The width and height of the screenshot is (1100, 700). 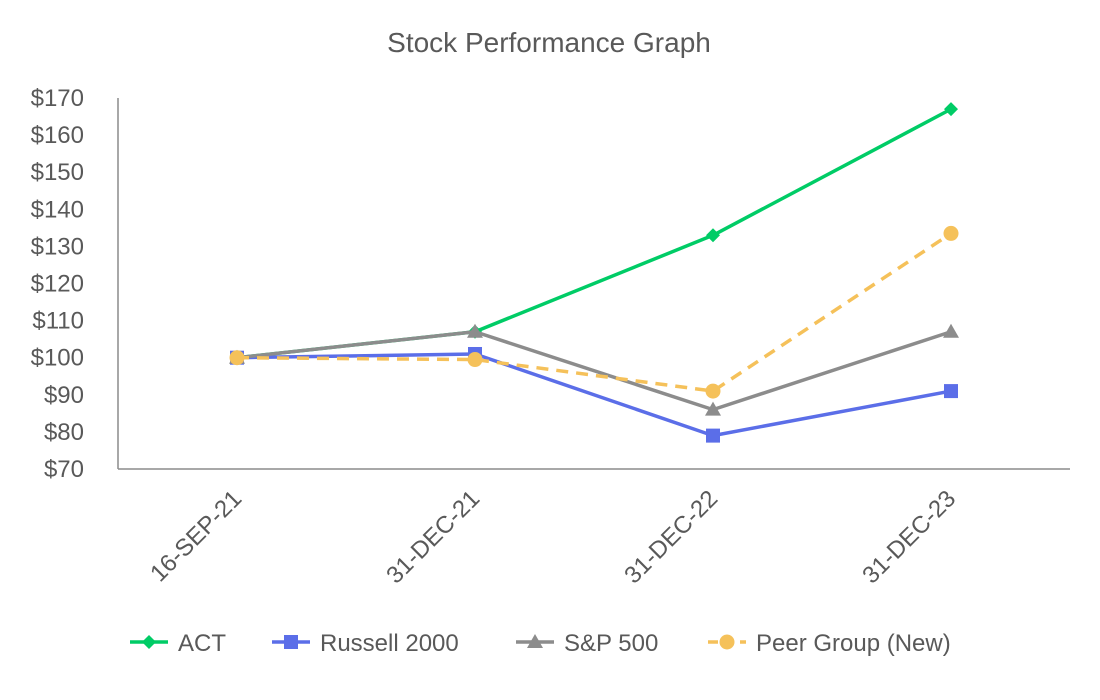 I want to click on y-tick-label: $120, so click(x=57, y=284).